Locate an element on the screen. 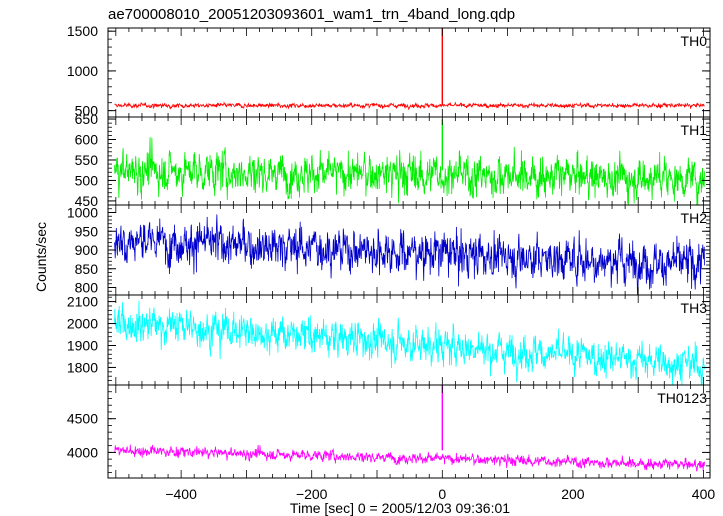 The width and height of the screenshot is (723, 516). series-line-th1 is located at coordinates (409, 171).